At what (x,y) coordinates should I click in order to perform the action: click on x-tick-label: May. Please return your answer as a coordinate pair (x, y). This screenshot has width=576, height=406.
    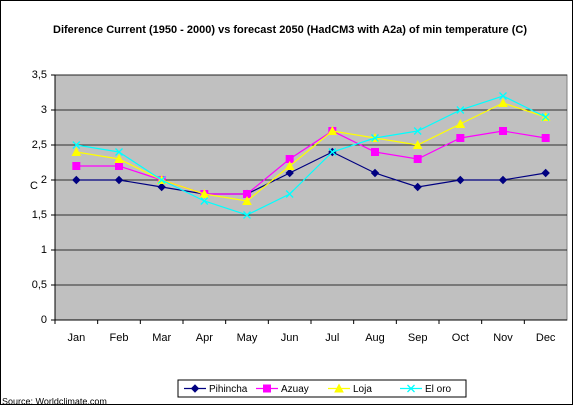
    Looking at the image, I should click on (247, 338).